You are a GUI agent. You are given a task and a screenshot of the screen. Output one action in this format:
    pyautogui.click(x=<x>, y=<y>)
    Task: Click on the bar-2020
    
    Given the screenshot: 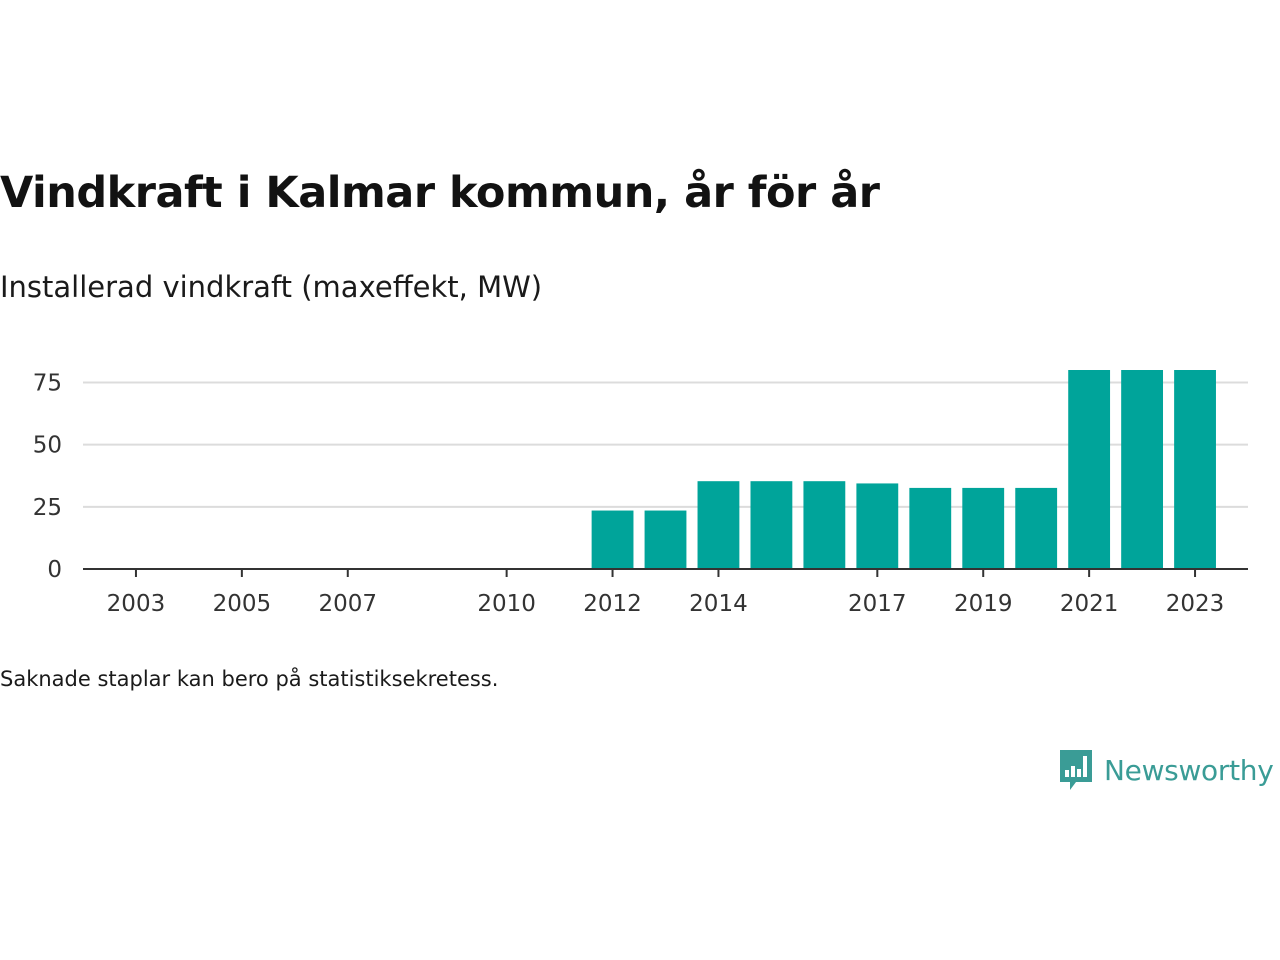 What is the action you would take?
    pyautogui.click(x=1036, y=528)
    